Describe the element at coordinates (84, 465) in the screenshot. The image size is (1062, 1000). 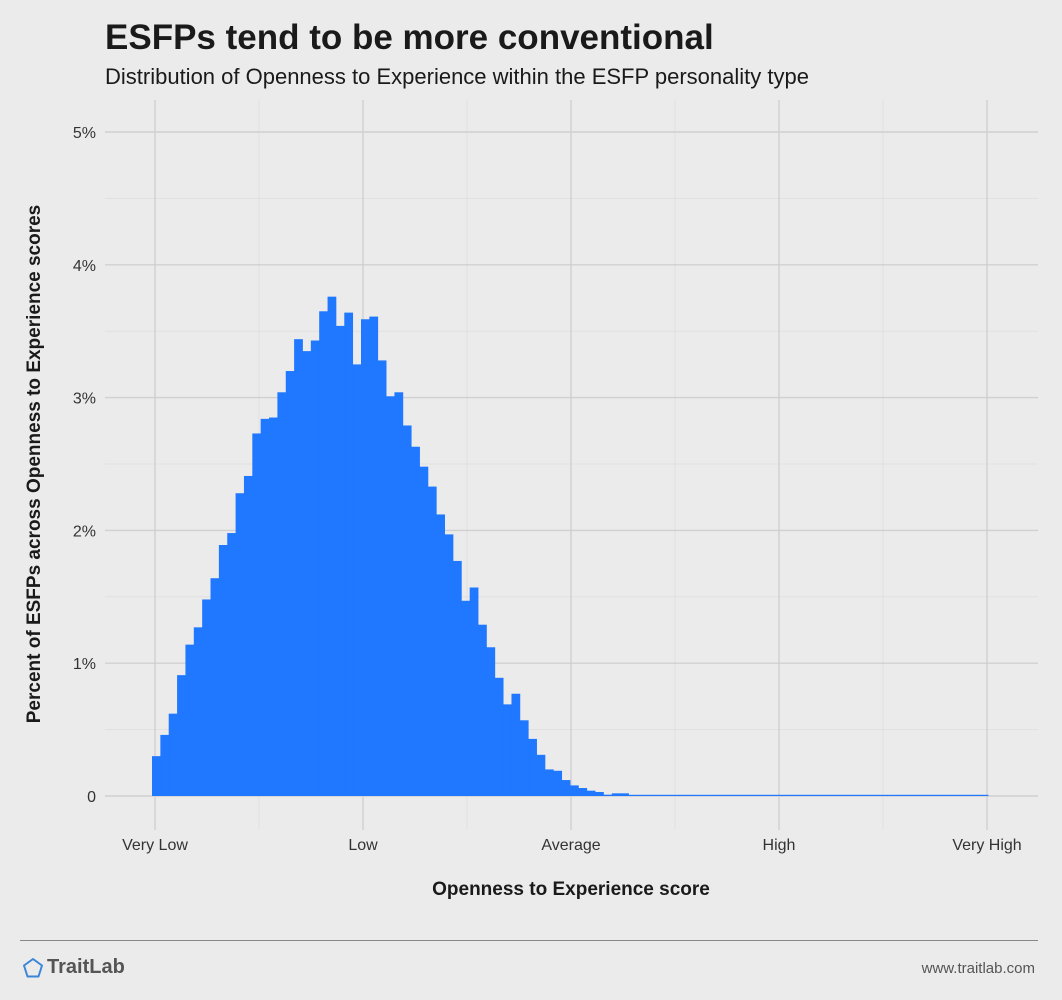
I see `y-axis-tick-labels: 0 1% 2% 3% 4% 5%` at that location.